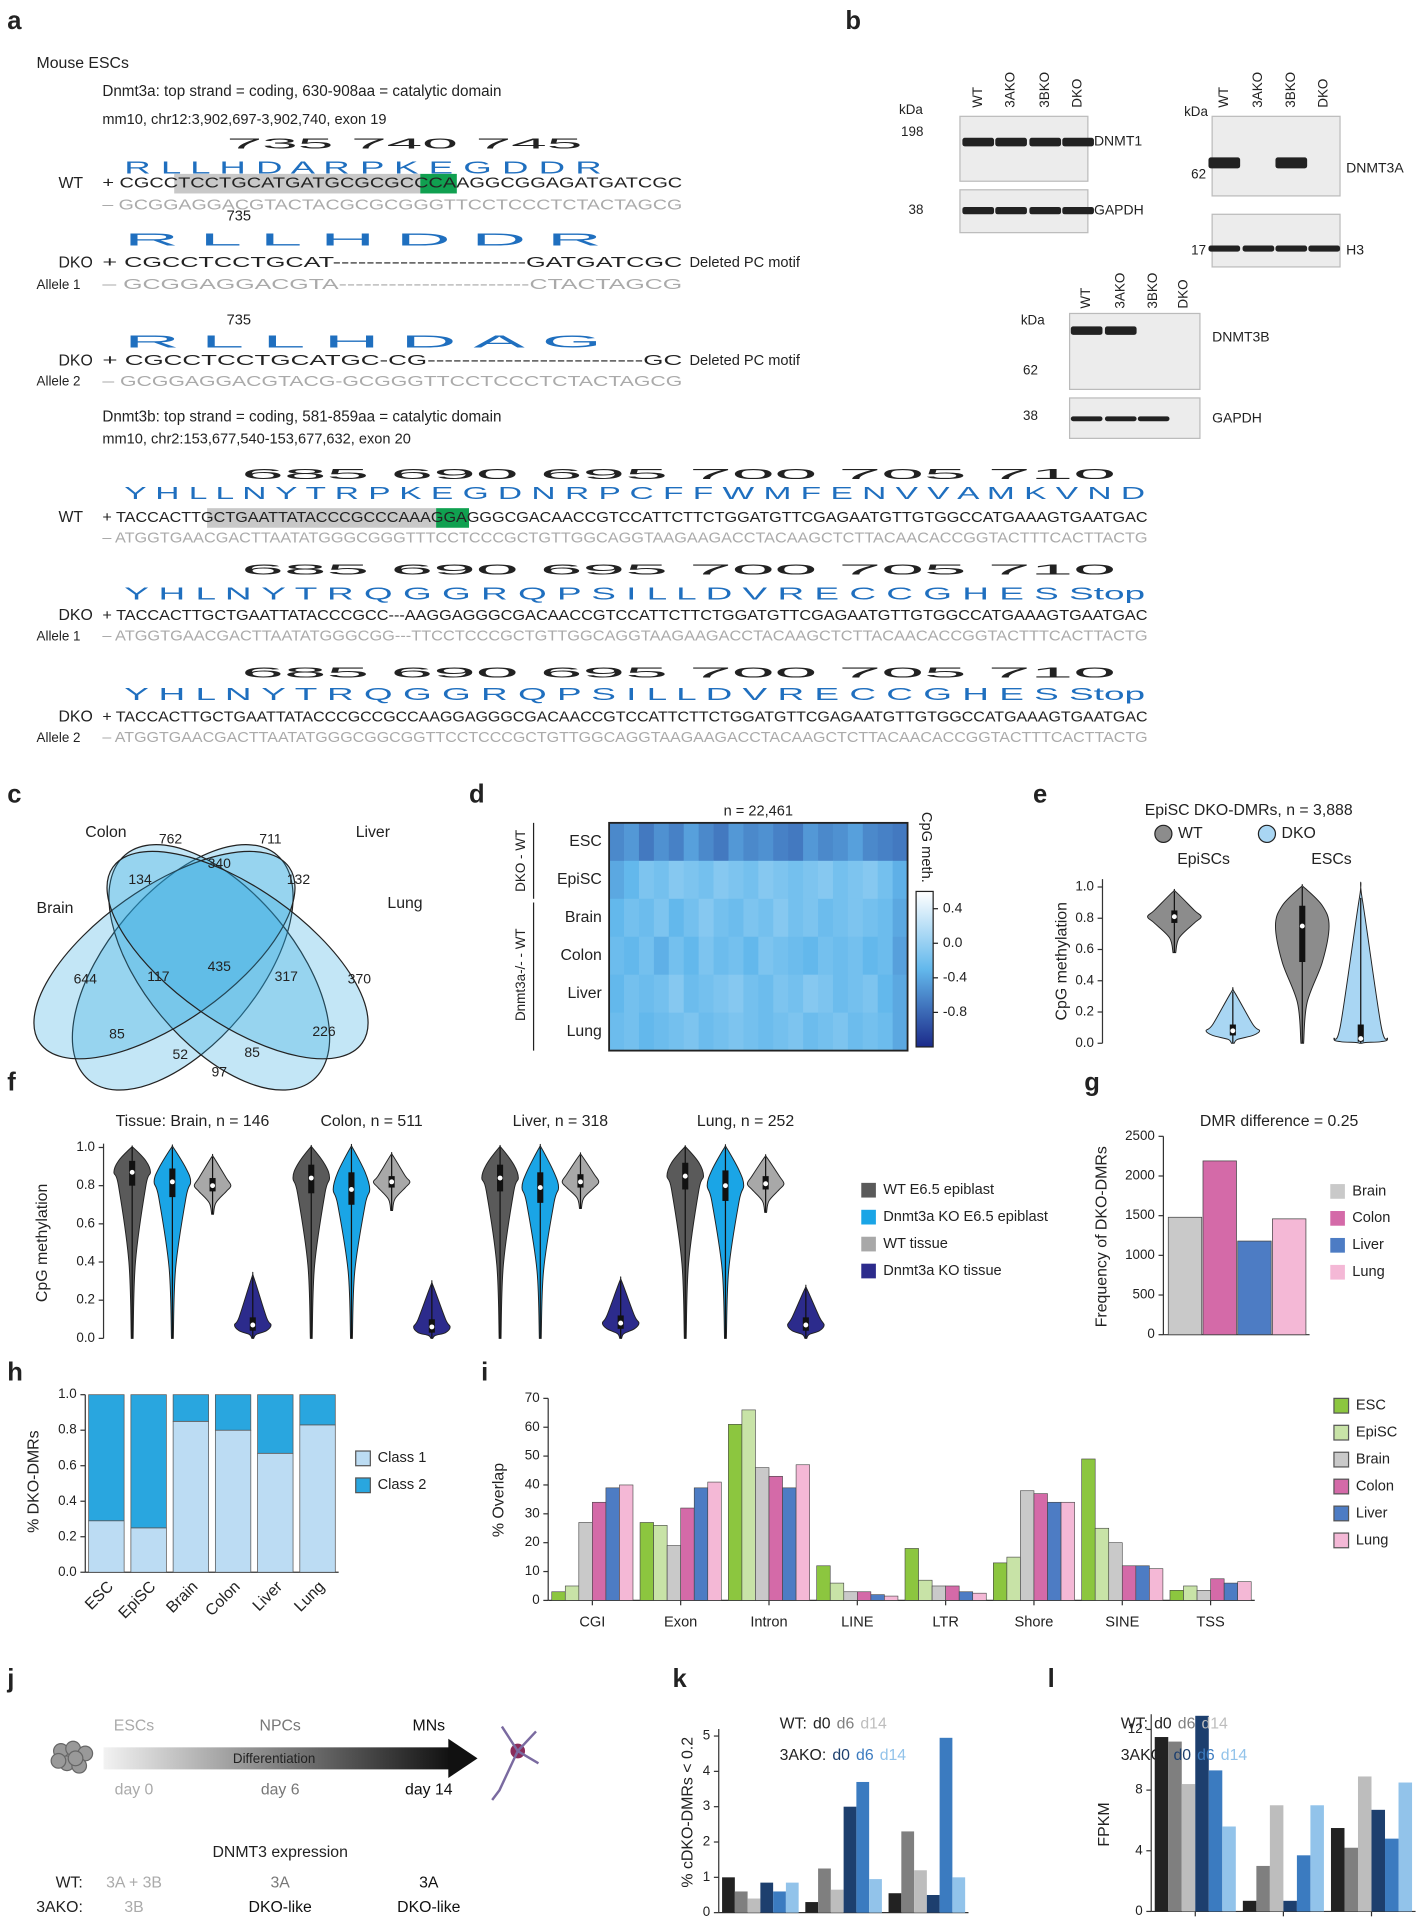 The width and height of the screenshot is (1418, 1920). I want to click on y-tick-label: 12, so click(1135, 1728).